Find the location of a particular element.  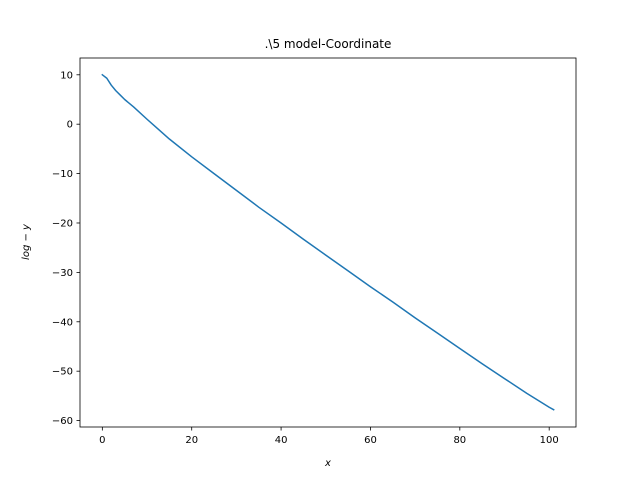

y-tick-label: 0 is located at coordinates (70, 125).